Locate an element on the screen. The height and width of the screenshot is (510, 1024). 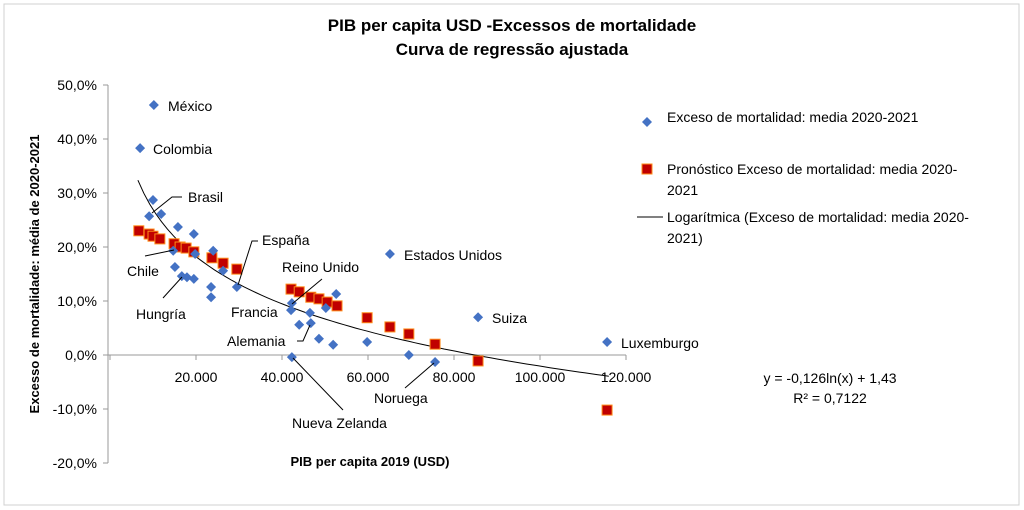
y-tick-label: 40,0% is located at coordinates (77, 139).